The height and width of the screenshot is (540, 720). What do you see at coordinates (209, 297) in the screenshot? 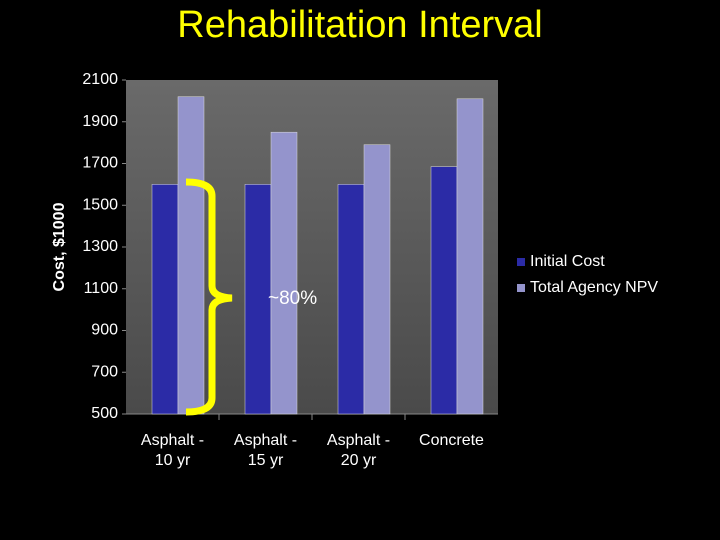
I see `brace` at bounding box center [209, 297].